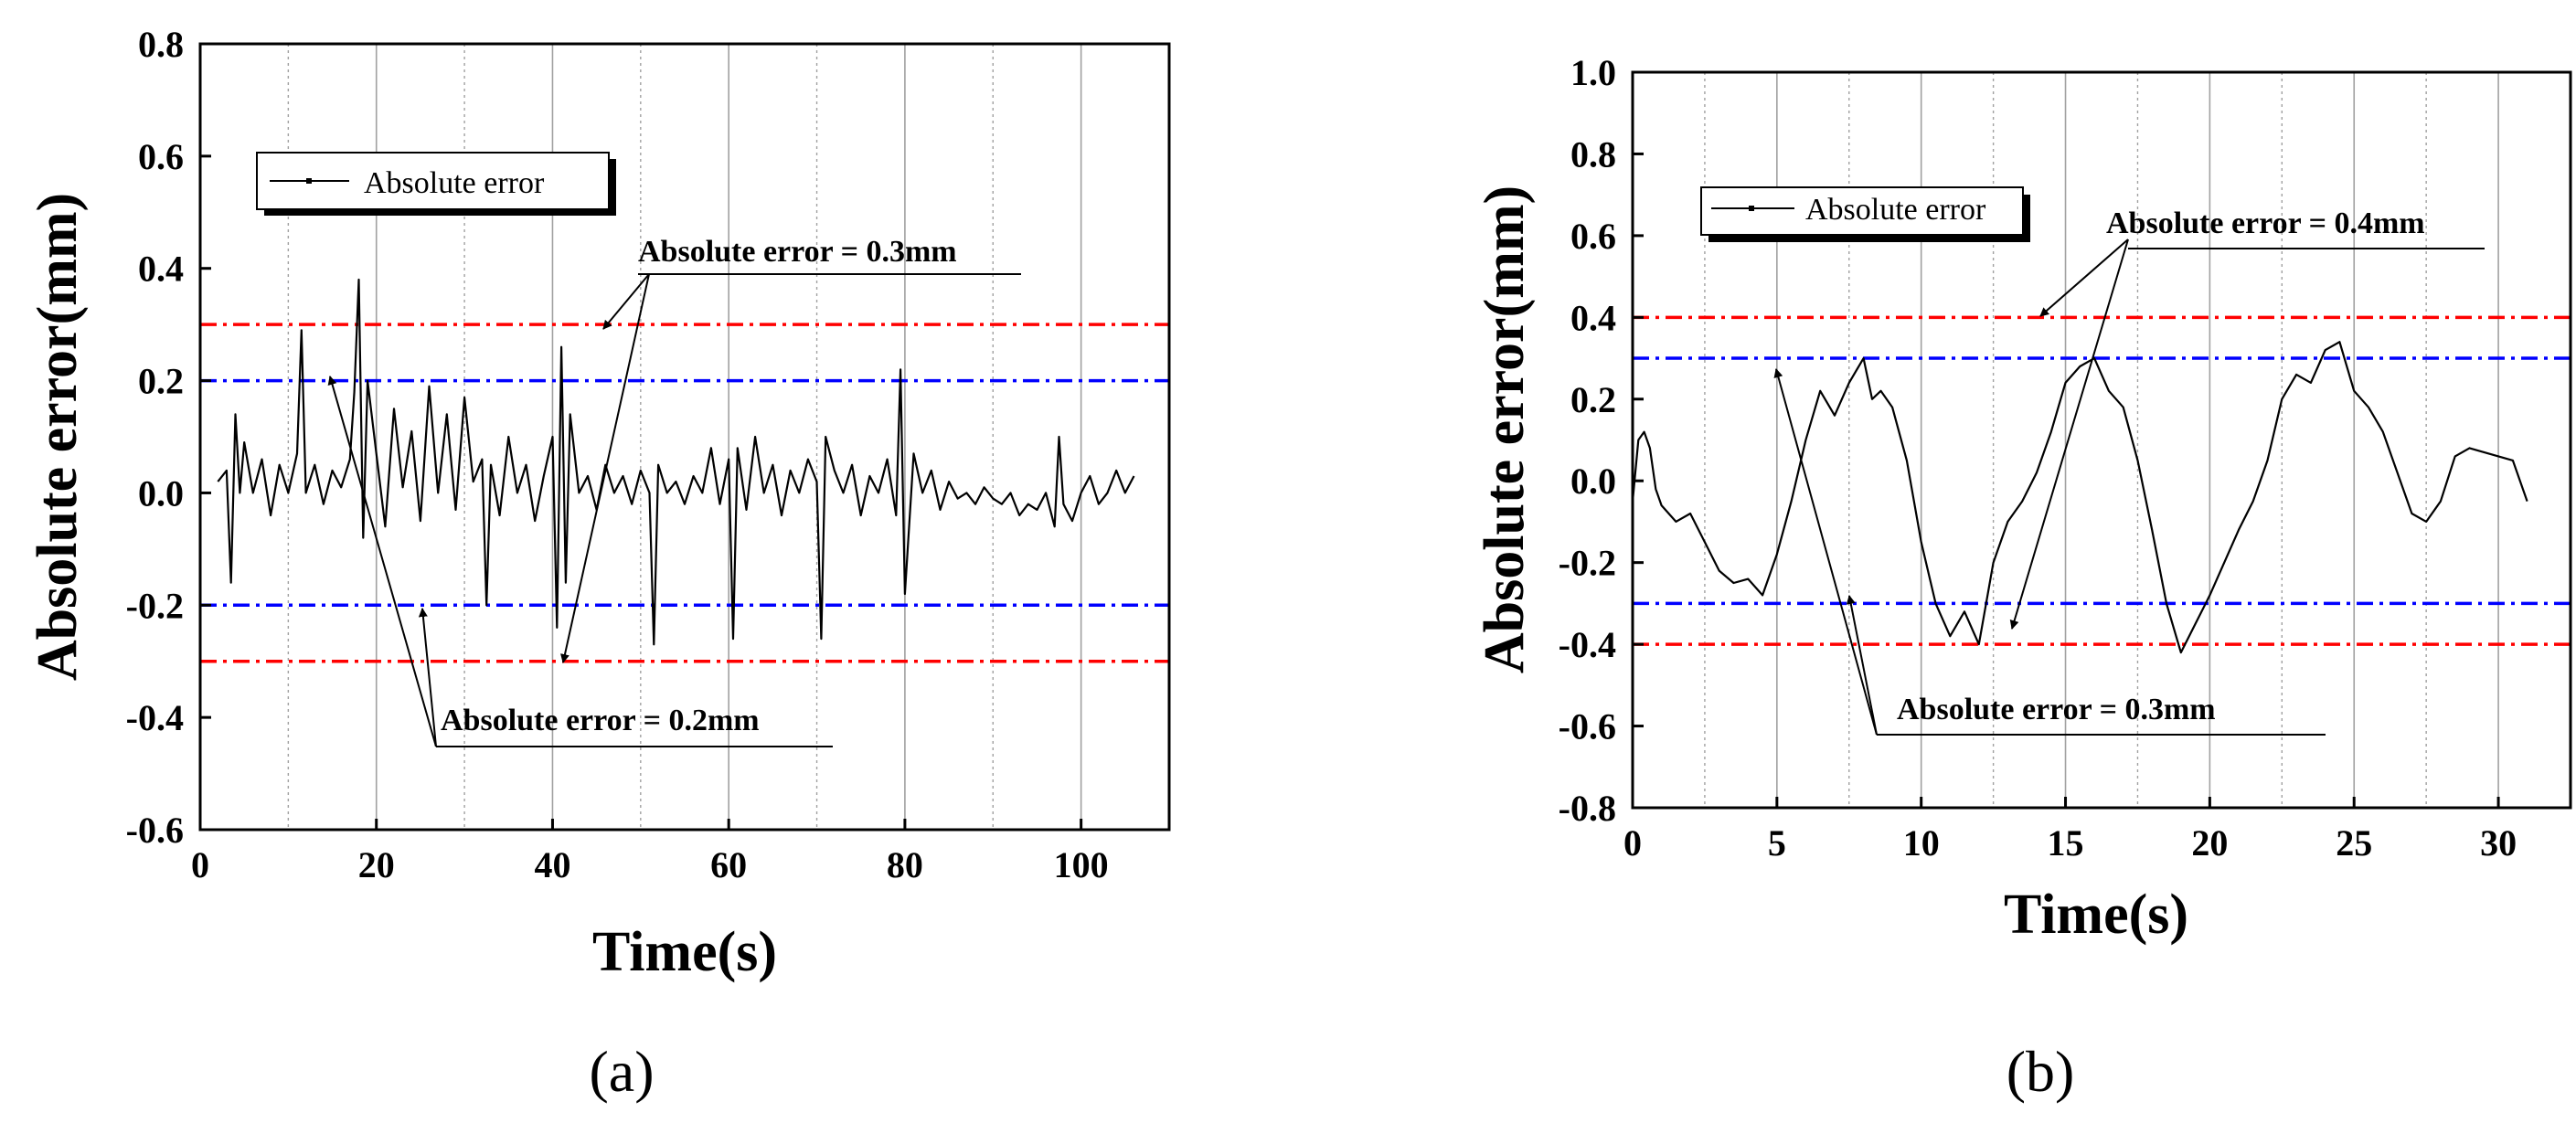 Image resolution: width=2576 pixels, height=1123 pixels. I want to click on x-tick-label-a-2: 40, so click(552, 864).